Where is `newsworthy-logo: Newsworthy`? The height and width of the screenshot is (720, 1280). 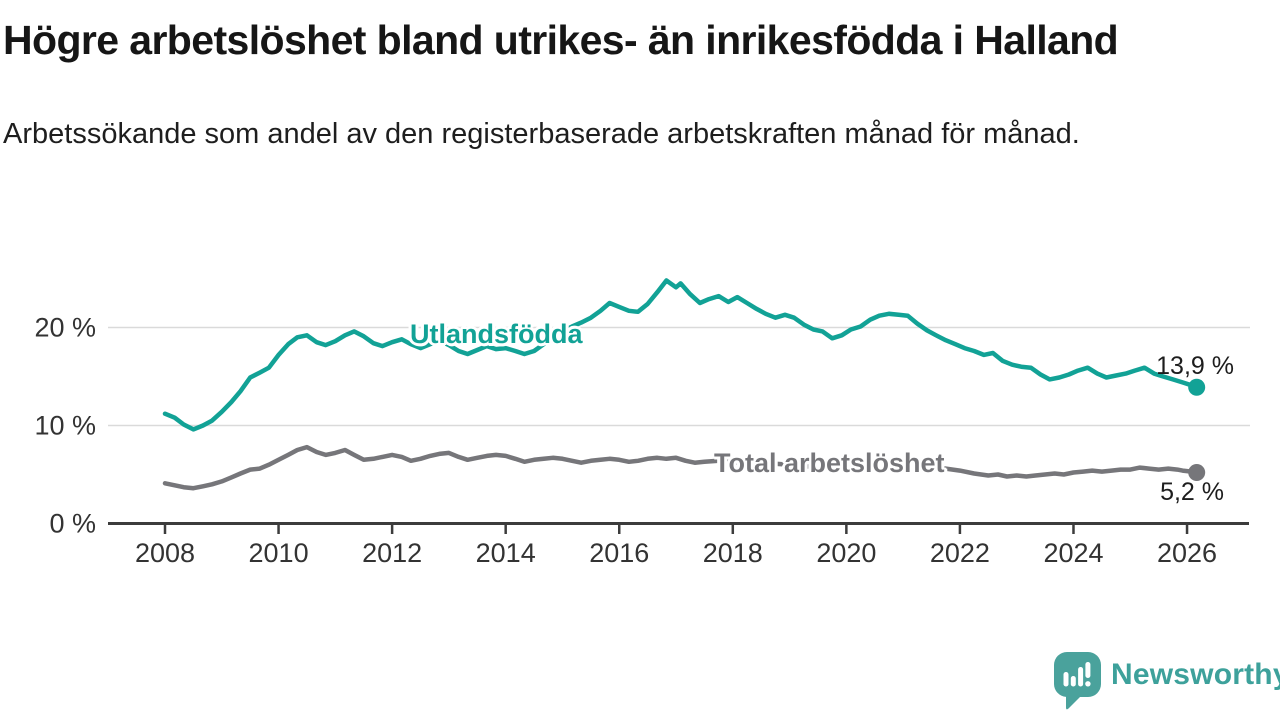 newsworthy-logo: Newsworthy is located at coordinates (1167, 681).